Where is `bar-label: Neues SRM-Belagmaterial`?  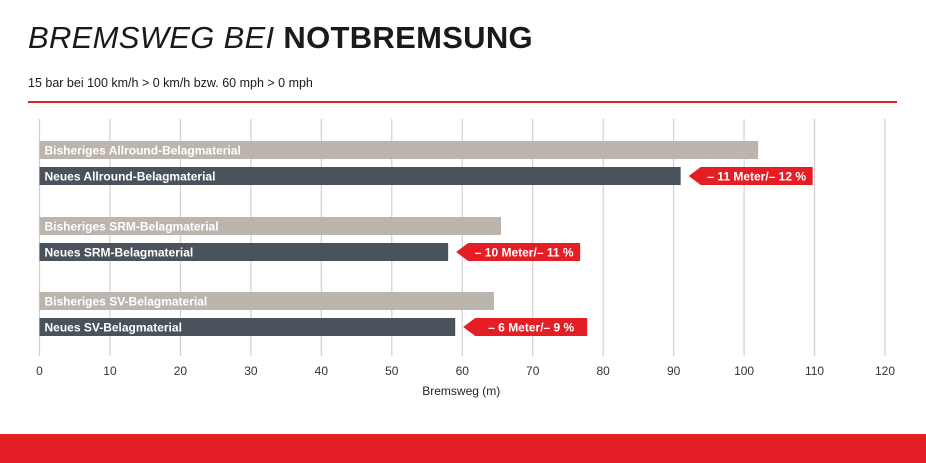 bar-label: Neues SRM-Belagmaterial is located at coordinates (119, 252).